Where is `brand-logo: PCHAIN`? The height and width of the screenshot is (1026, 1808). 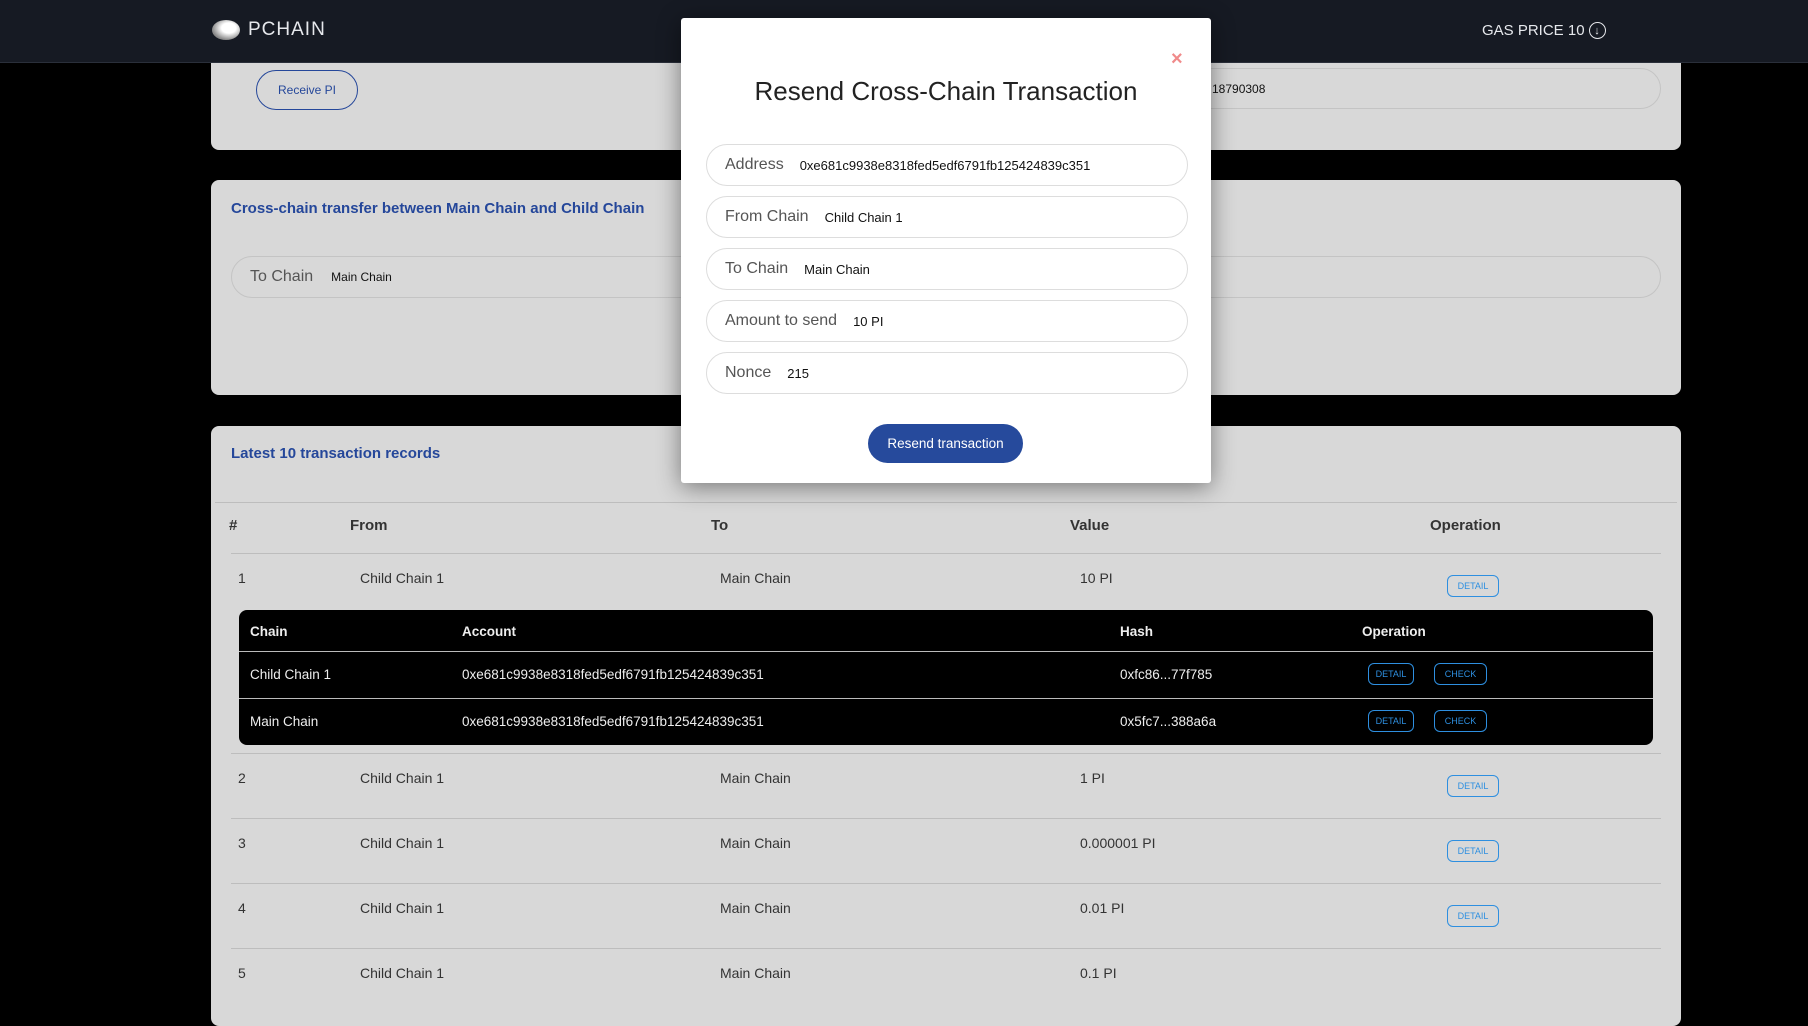
brand-logo: PCHAIN is located at coordinates (269, 30).